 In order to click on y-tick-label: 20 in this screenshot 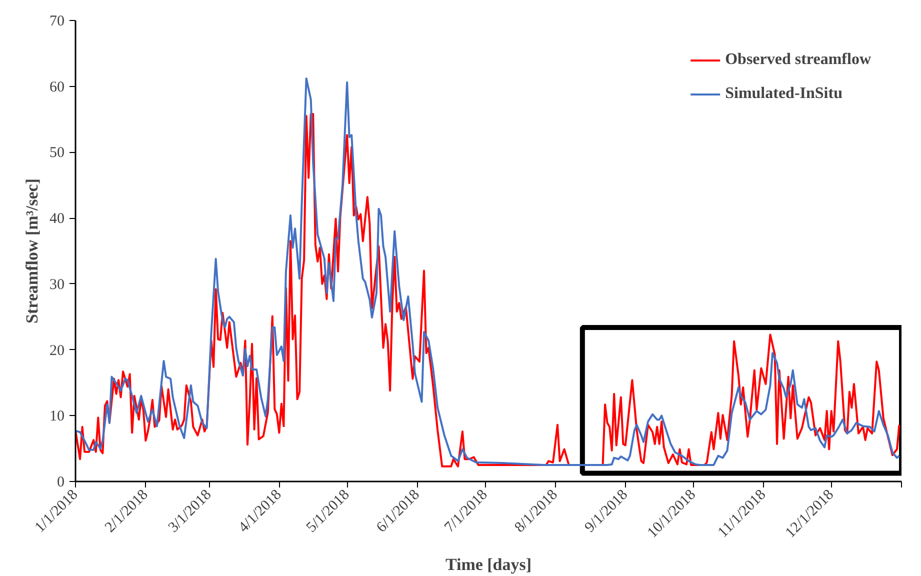, I will do `click(57, 350)`.